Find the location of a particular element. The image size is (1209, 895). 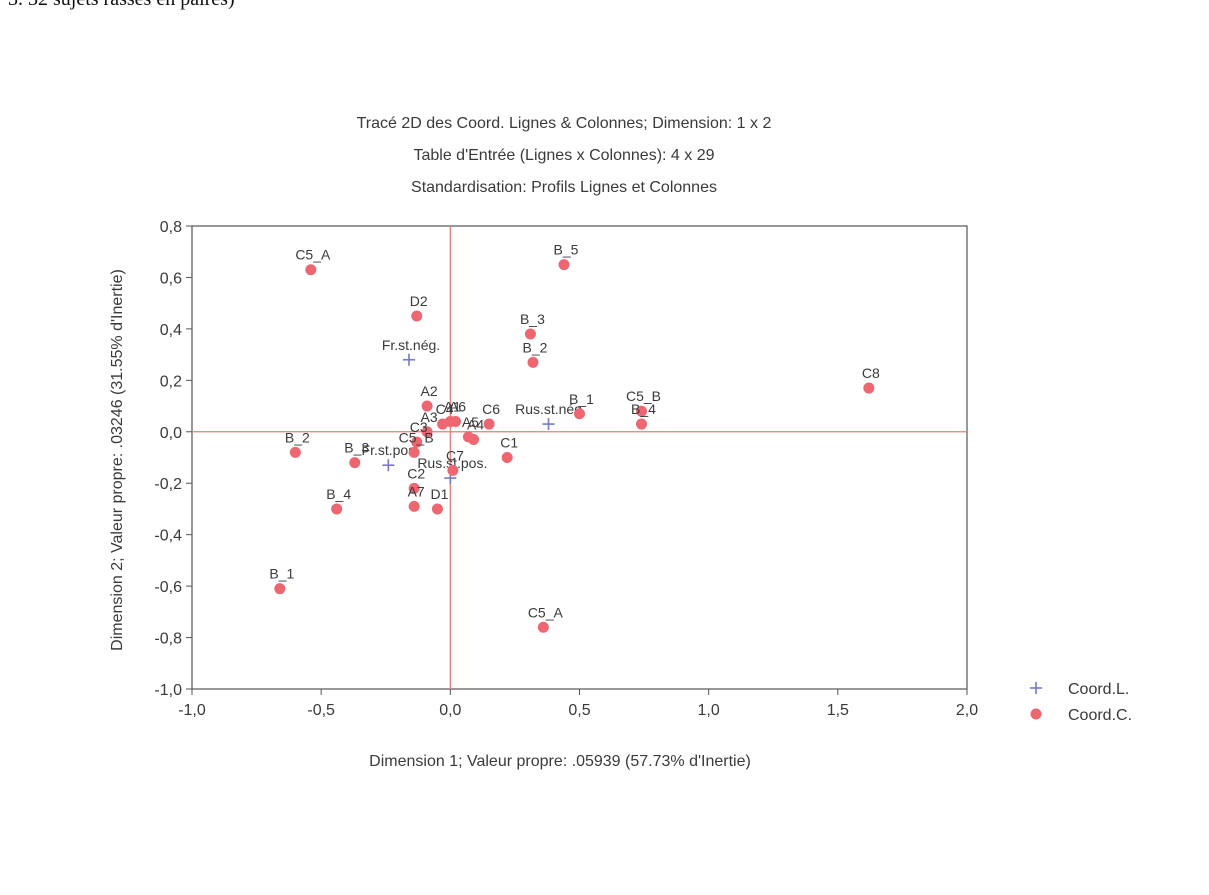

point-label: Rus.st.nég. is located at coordinates (550, 409).